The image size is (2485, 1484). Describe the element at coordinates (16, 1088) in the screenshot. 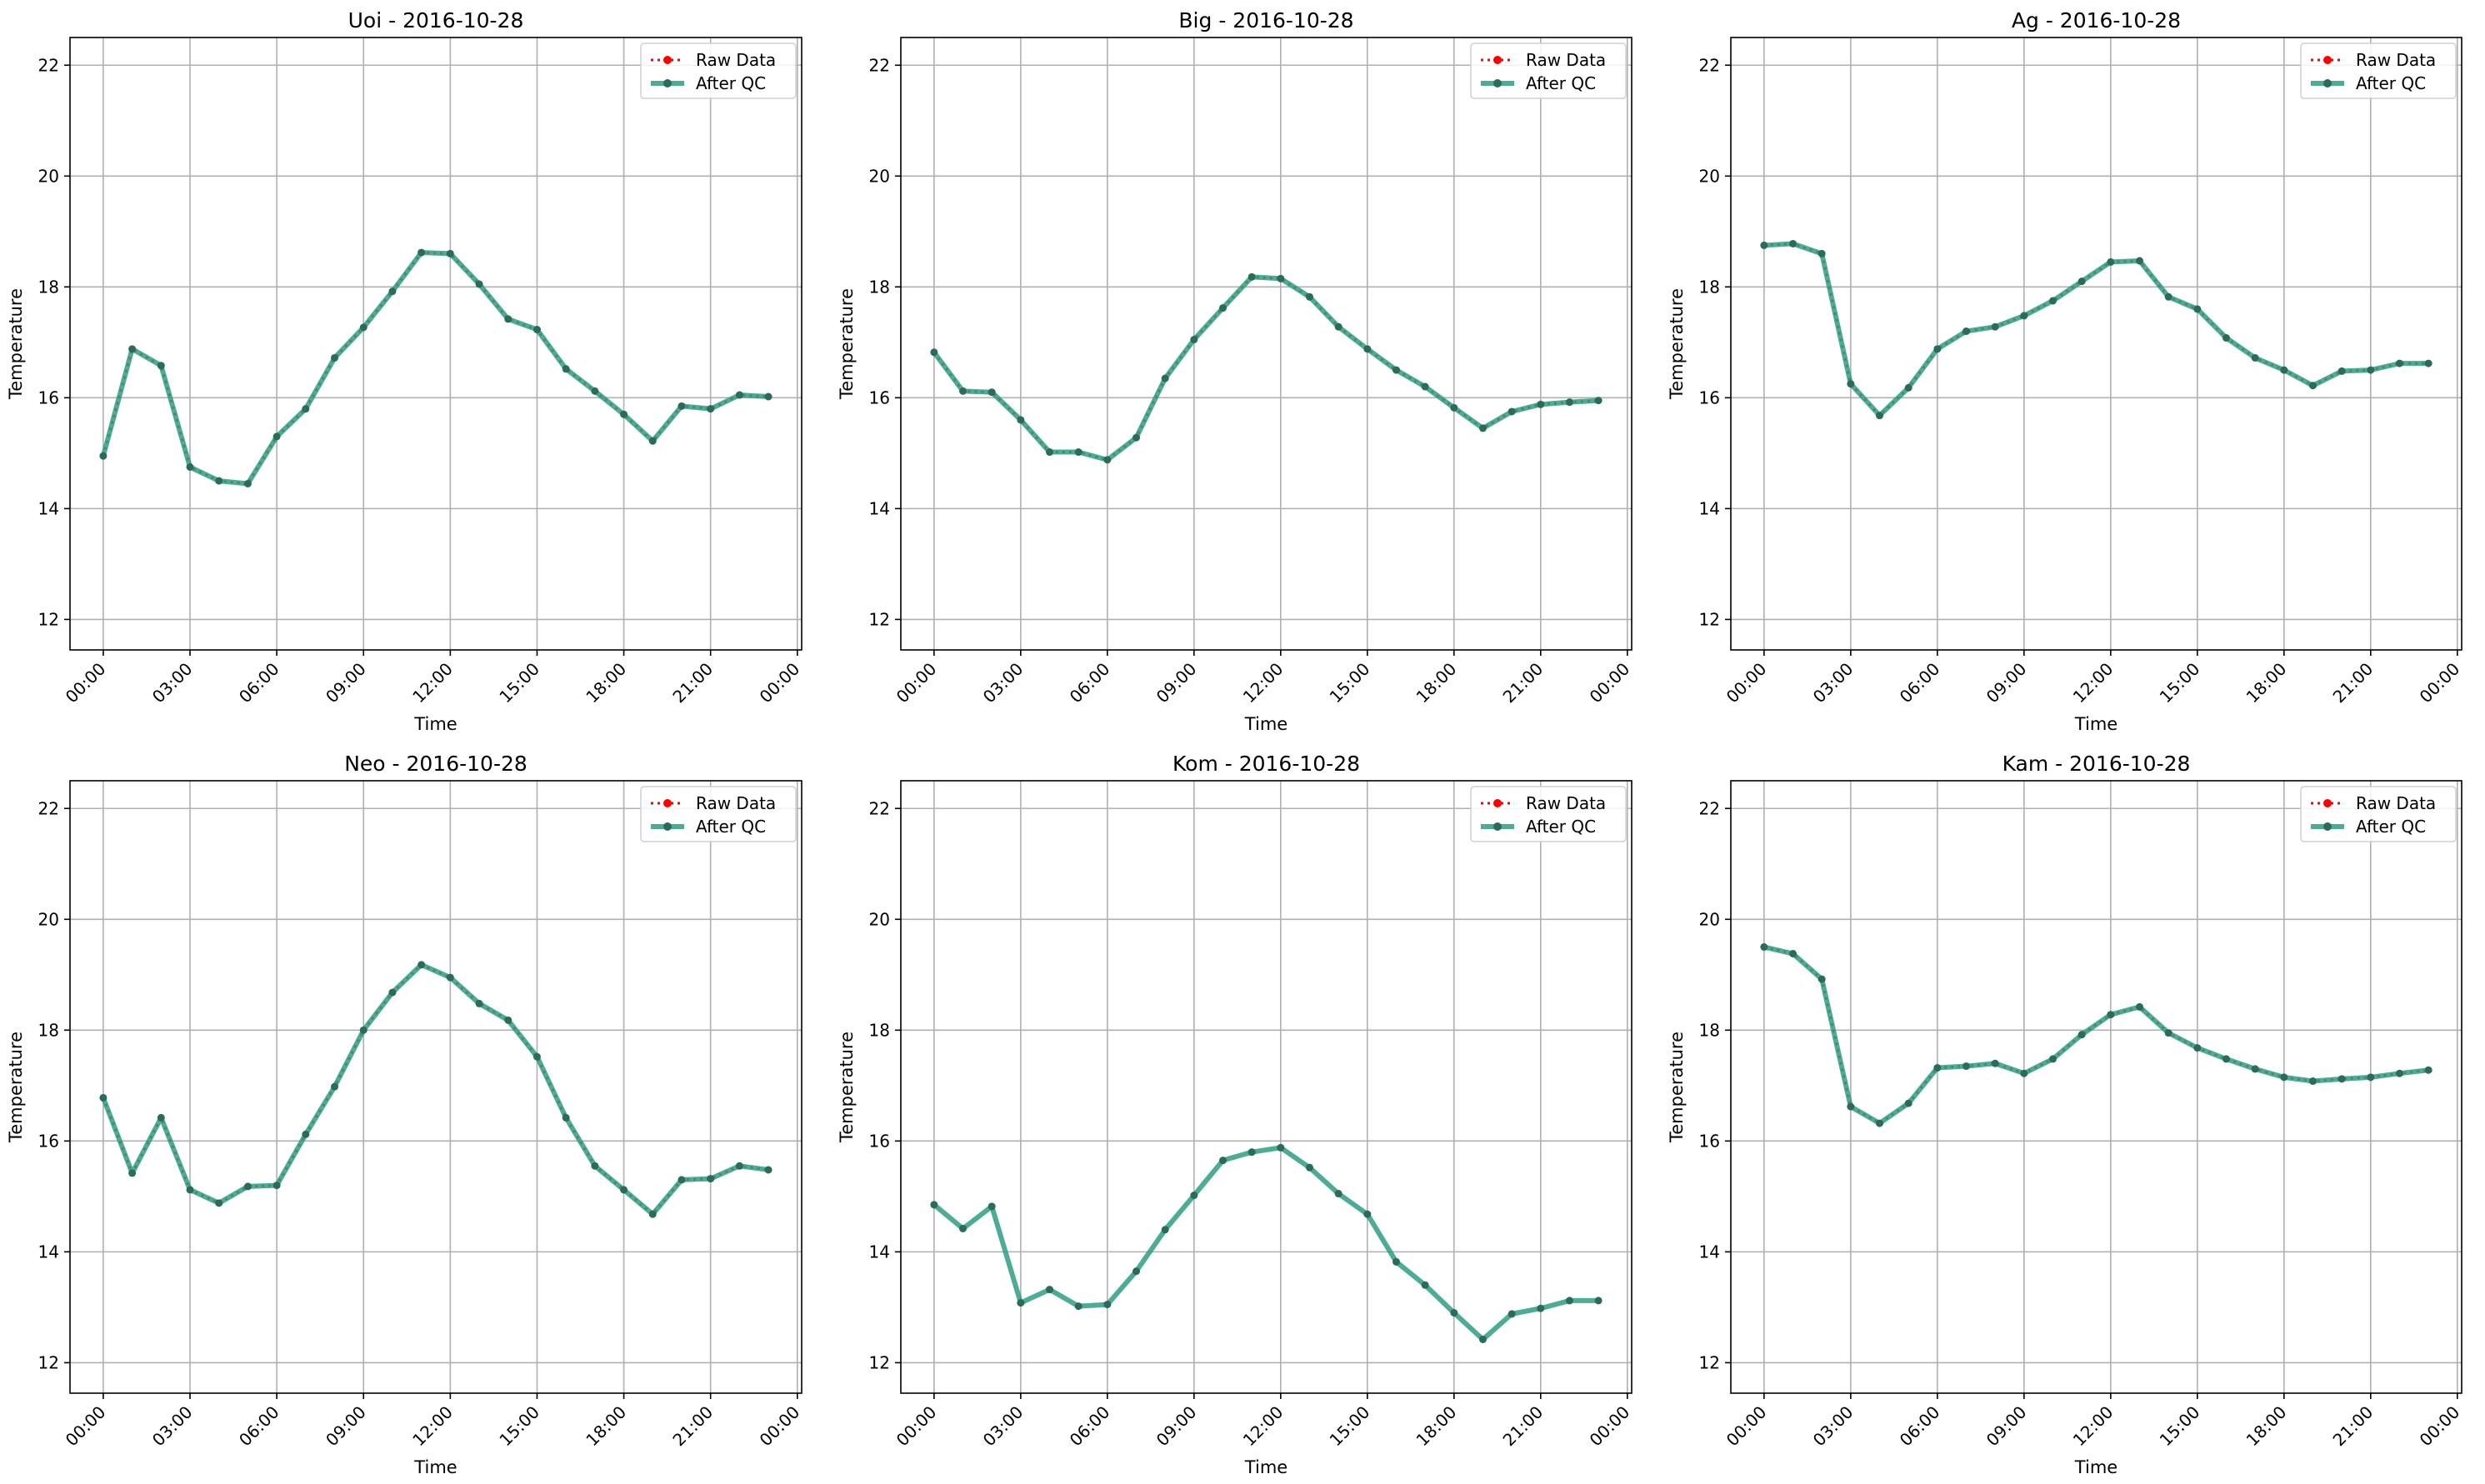

I see `y-axis-label: Temperature` at that location.